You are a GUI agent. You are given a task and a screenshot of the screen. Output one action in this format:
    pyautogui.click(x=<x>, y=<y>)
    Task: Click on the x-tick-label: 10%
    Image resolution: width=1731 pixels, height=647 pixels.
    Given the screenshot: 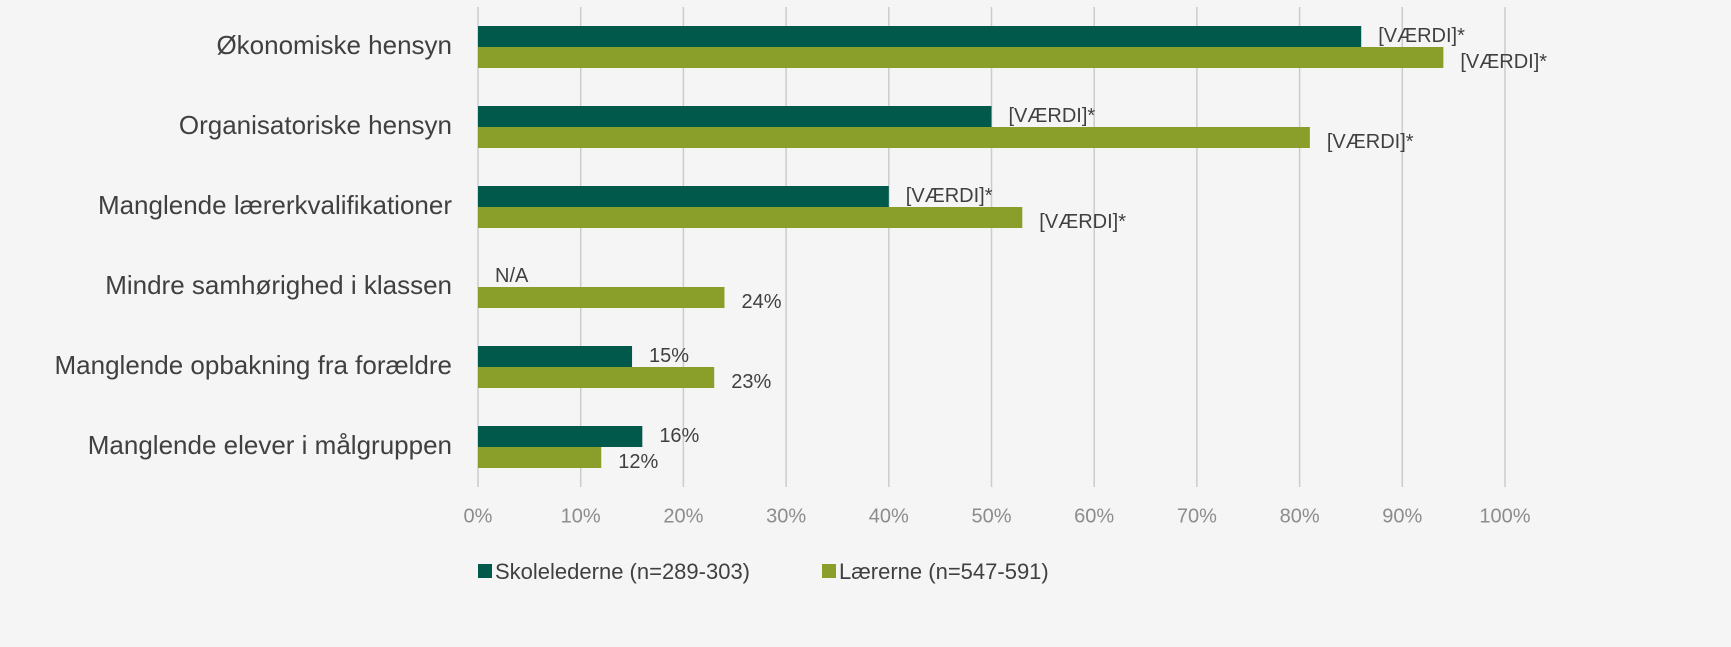 What is the action you would take?
    pyautogui.click(x=581, y=516)
    